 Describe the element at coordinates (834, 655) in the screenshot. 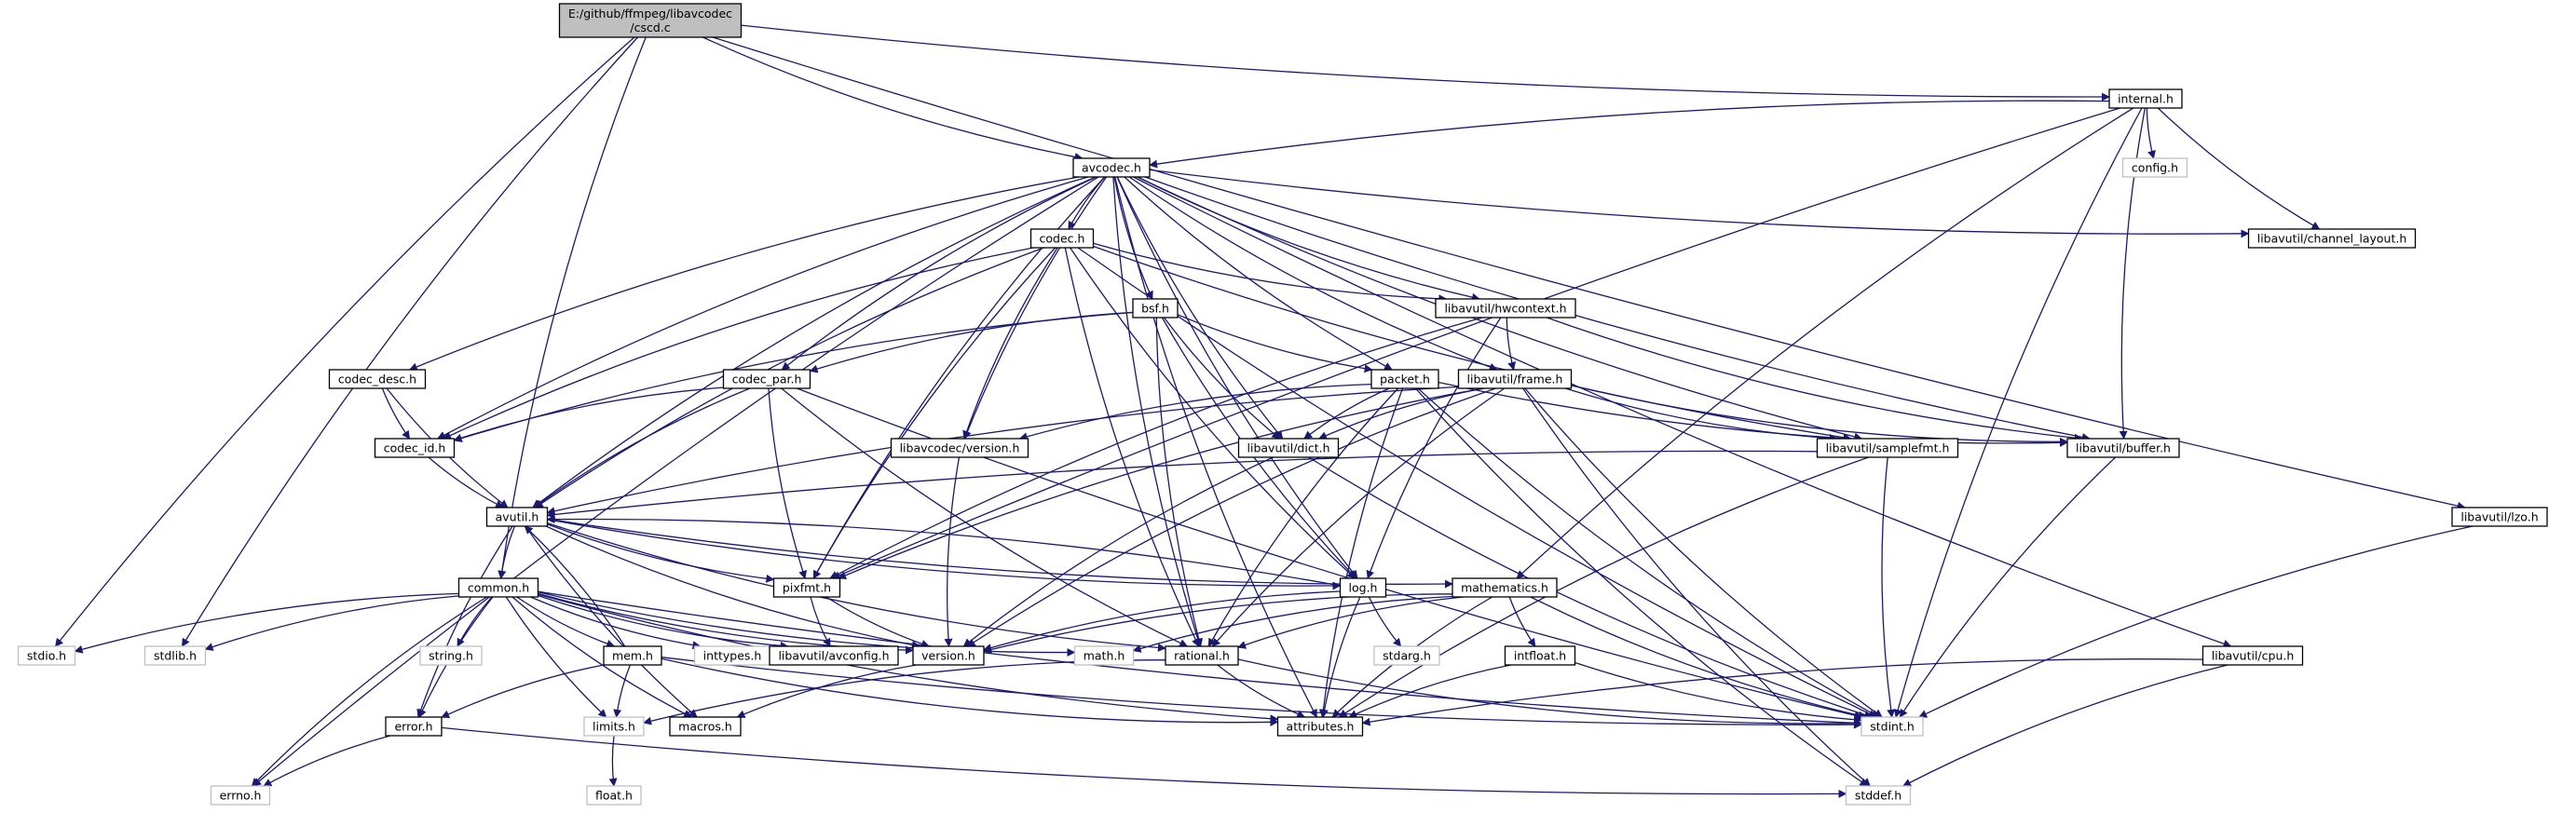

I see `node-avconfig-h: libavutil/avconfig.h` at that location.